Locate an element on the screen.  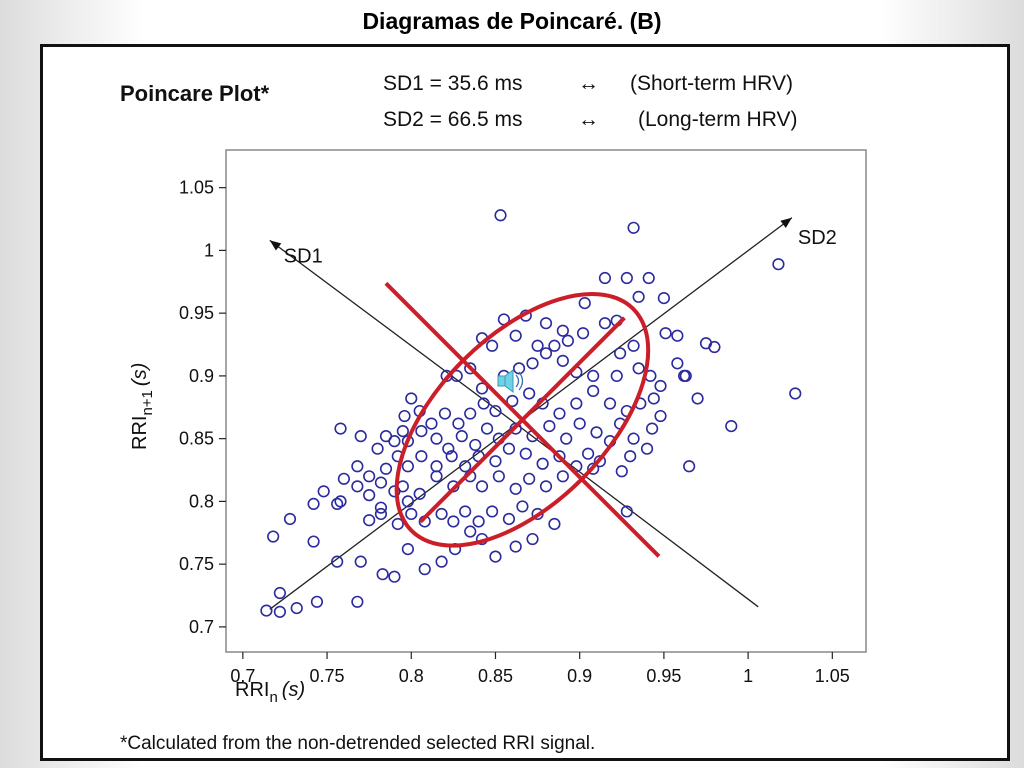
y-axis-ticks: 0.7 0.75 0.8 0.85 0.9 0.95 1 1.05 is located at coordinates (202, 407).